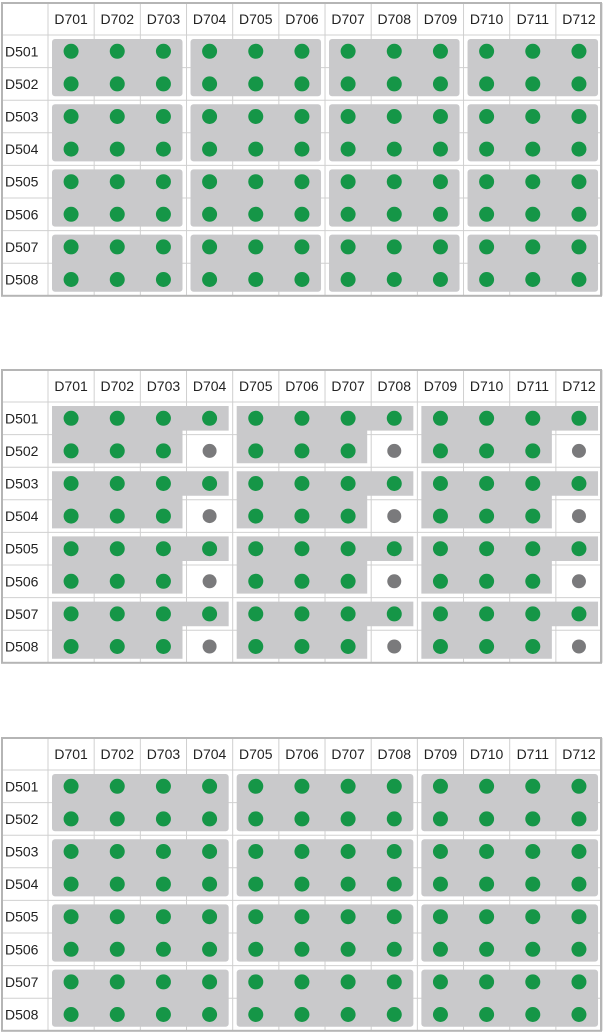 This screenshot has height=1033, width=603. I want to click on row-label: D506, so click(22, 214).